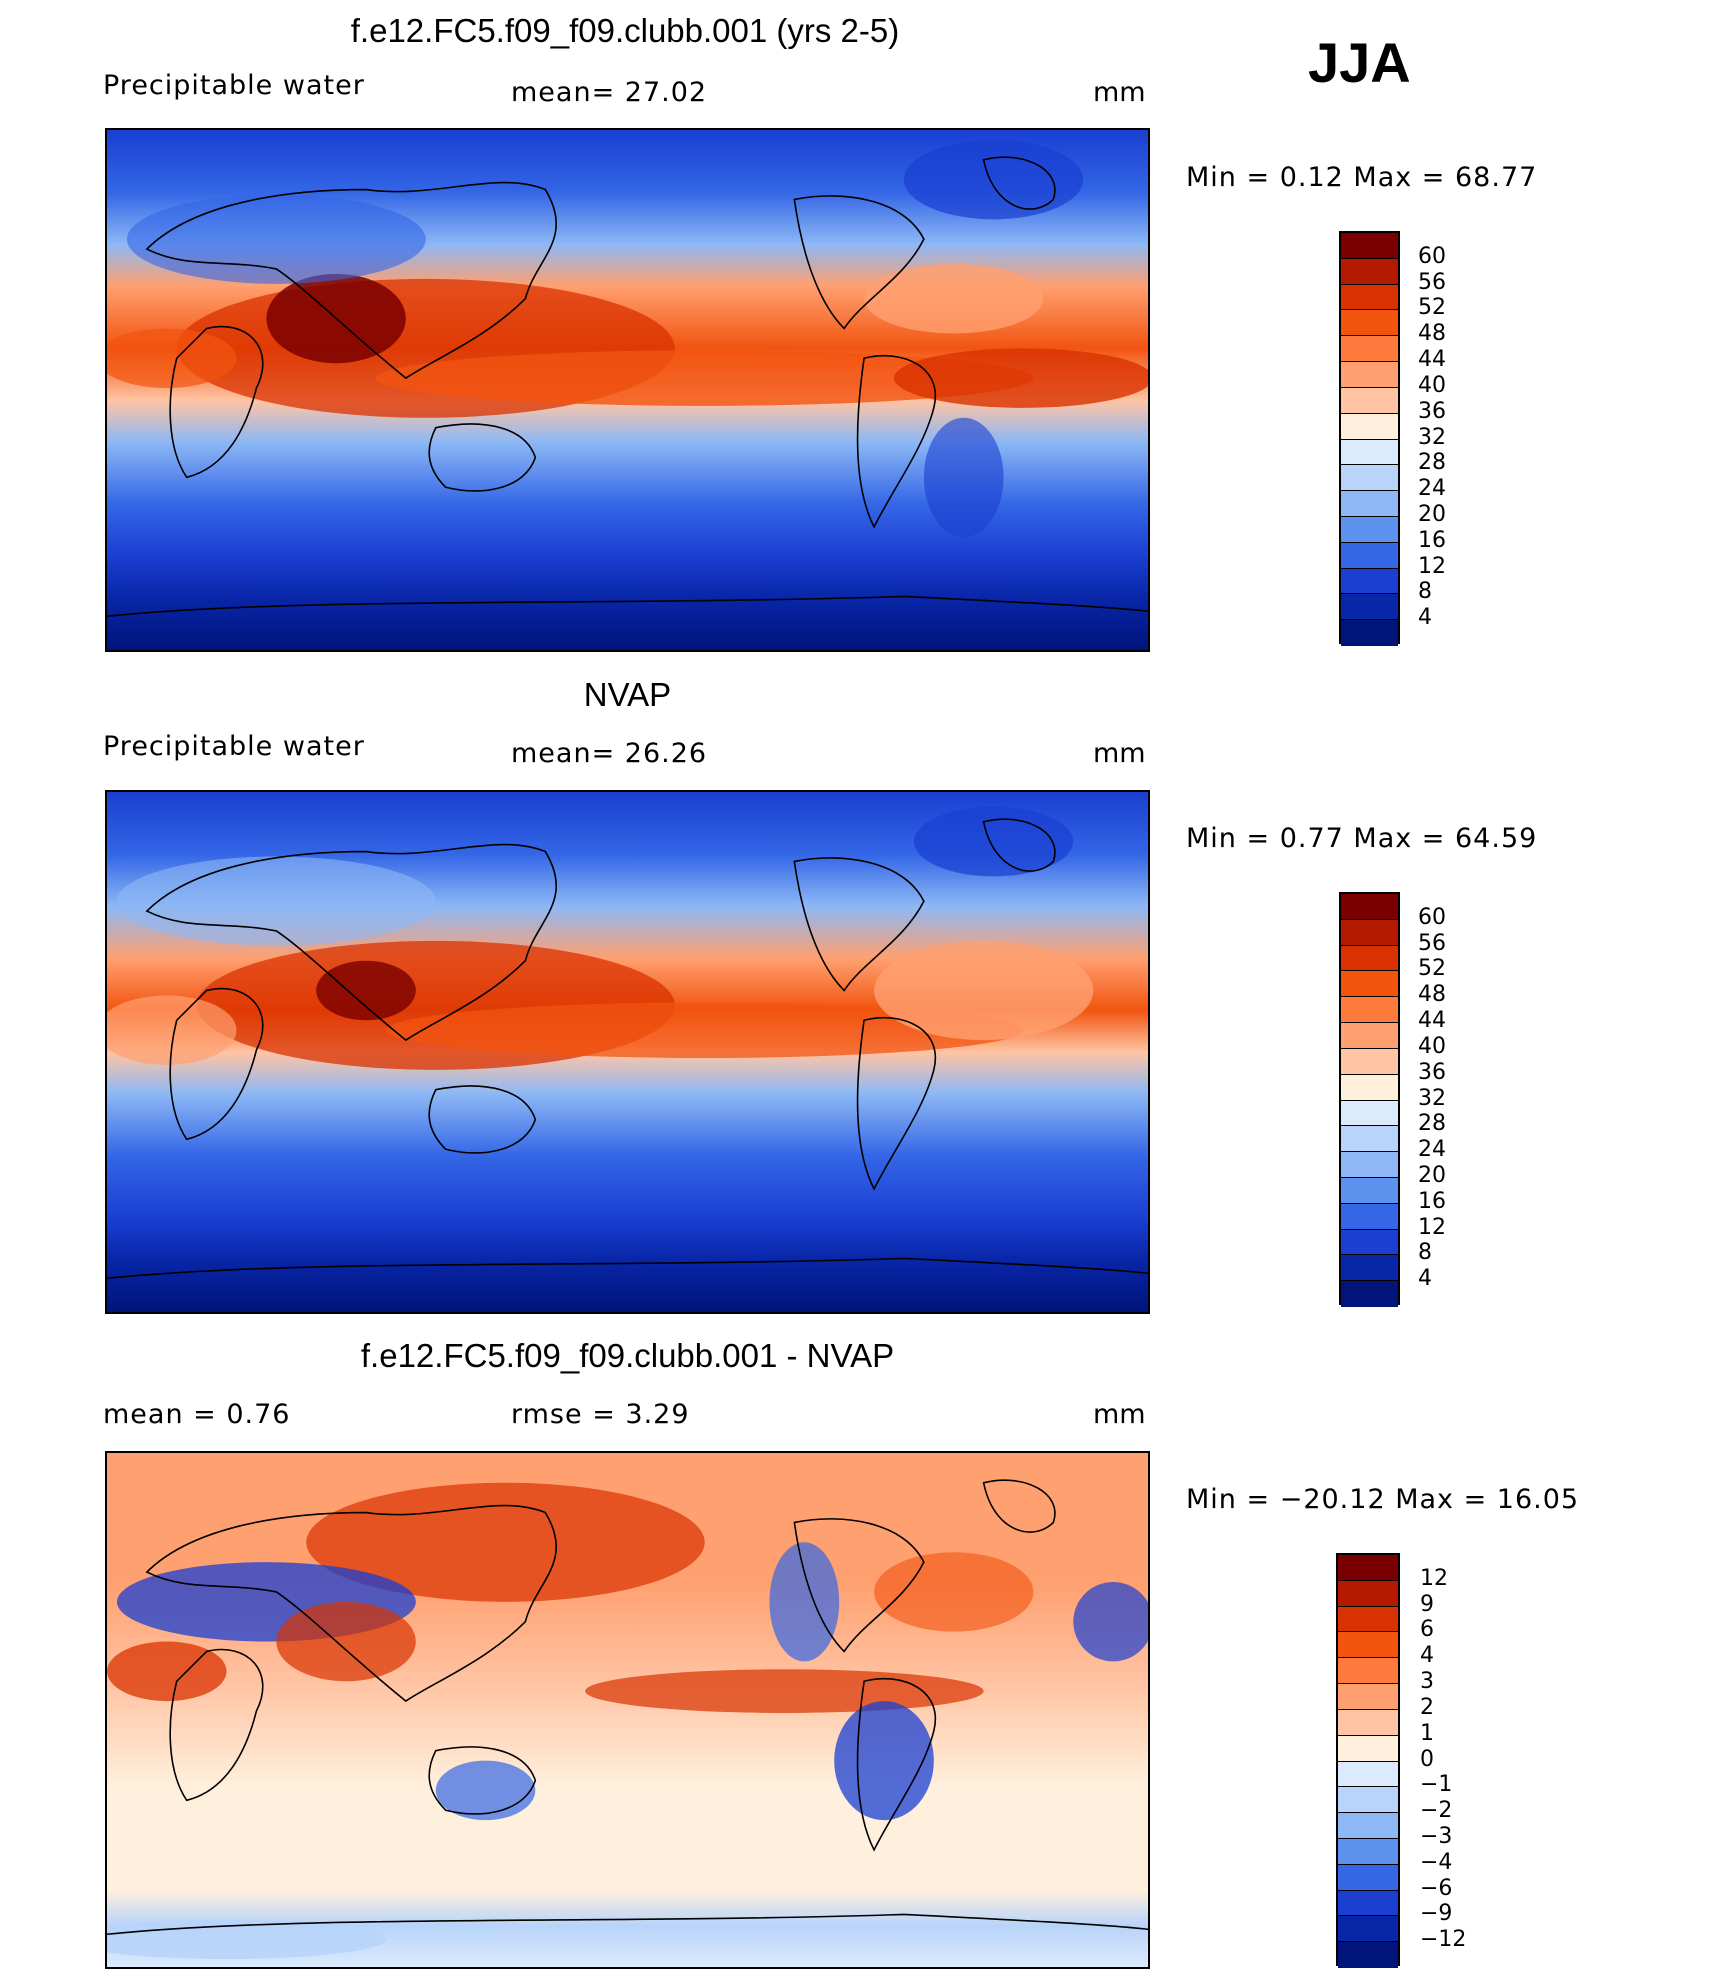  Describe the element at coordinates (197, 1414) in the screenshot. I see `panel-3-mean-label: mean = 0.76` at that location.